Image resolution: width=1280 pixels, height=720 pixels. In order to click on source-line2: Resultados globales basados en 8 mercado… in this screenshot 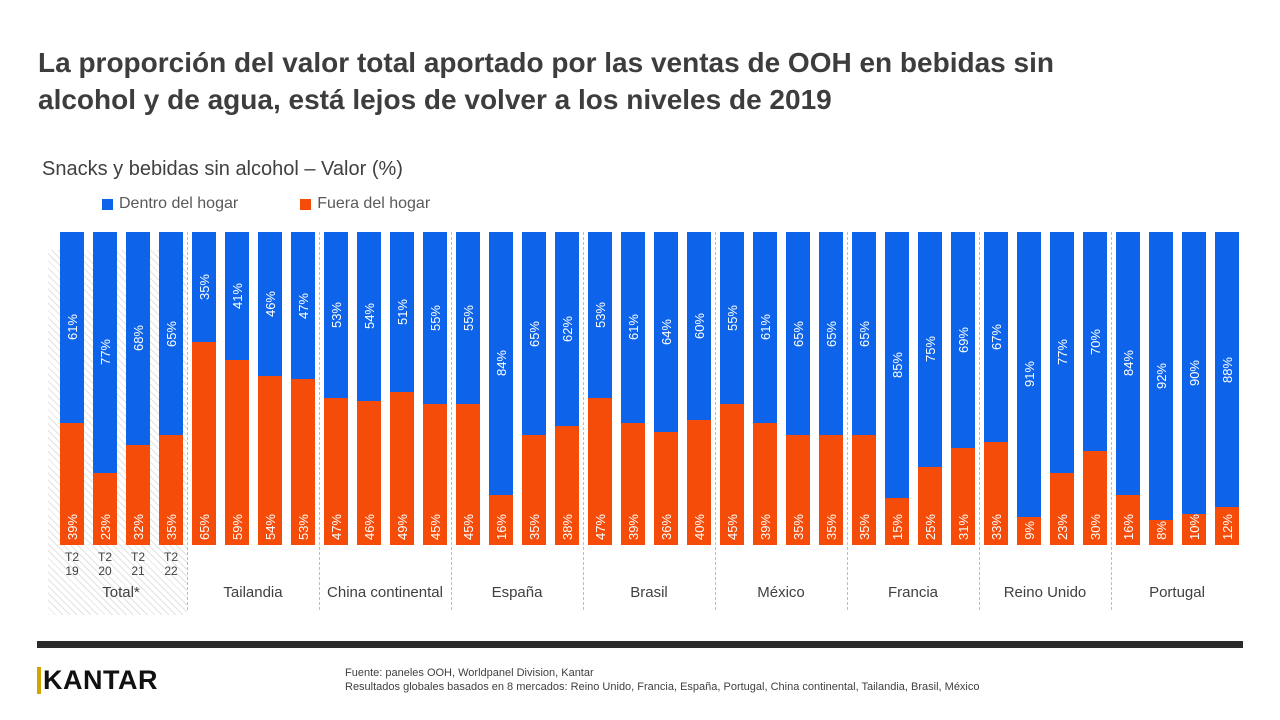, I will do `click(662, 687)`.